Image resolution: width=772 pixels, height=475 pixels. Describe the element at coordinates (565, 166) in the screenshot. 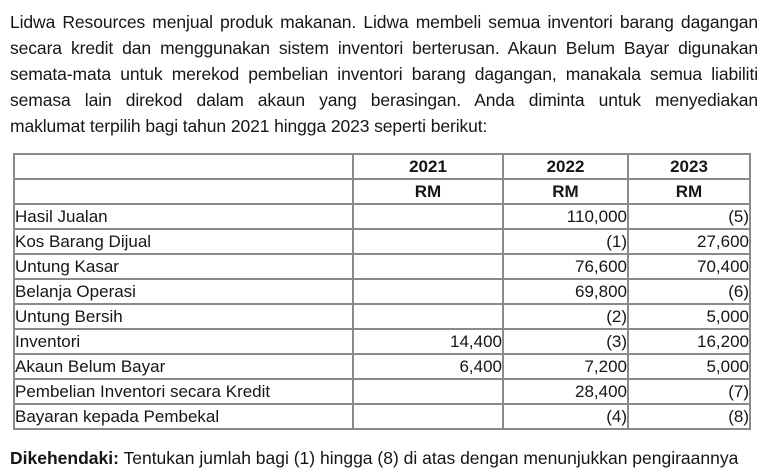

I see `year-header-2022: 2022` at that location.